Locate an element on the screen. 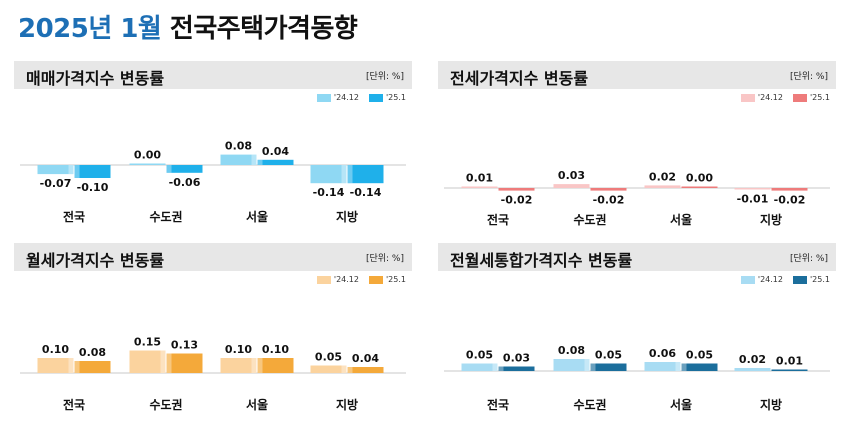 Image resolution: width=848 pixels, height=423 pixels. page-title: 2025년 1월 전국주택가격동향 is located at coordinates (188, 26).